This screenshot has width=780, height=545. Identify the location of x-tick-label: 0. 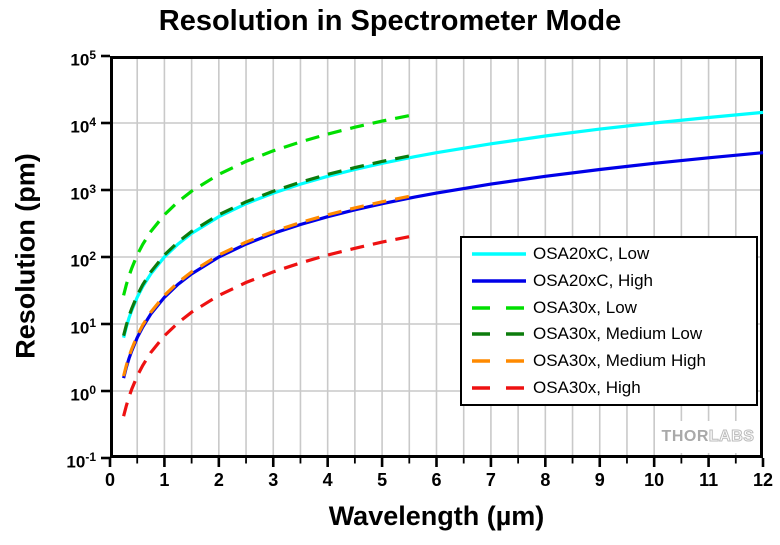
(109, 480).